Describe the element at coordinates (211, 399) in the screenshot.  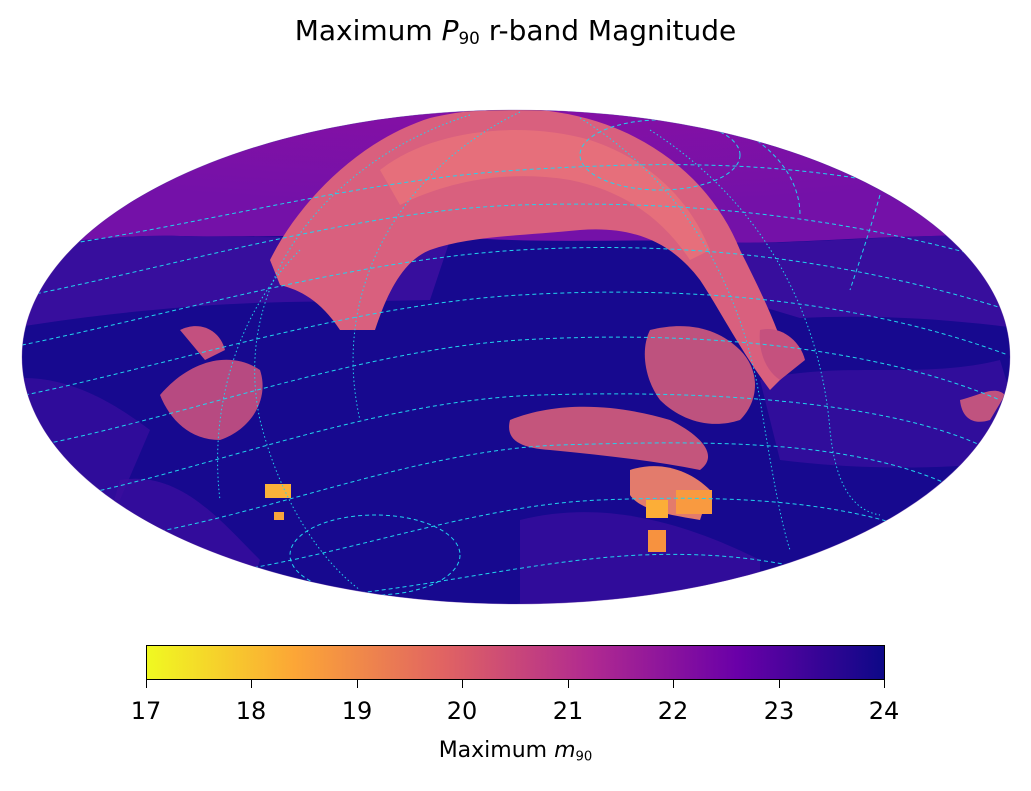
I see `ring-patch-west` at that location.